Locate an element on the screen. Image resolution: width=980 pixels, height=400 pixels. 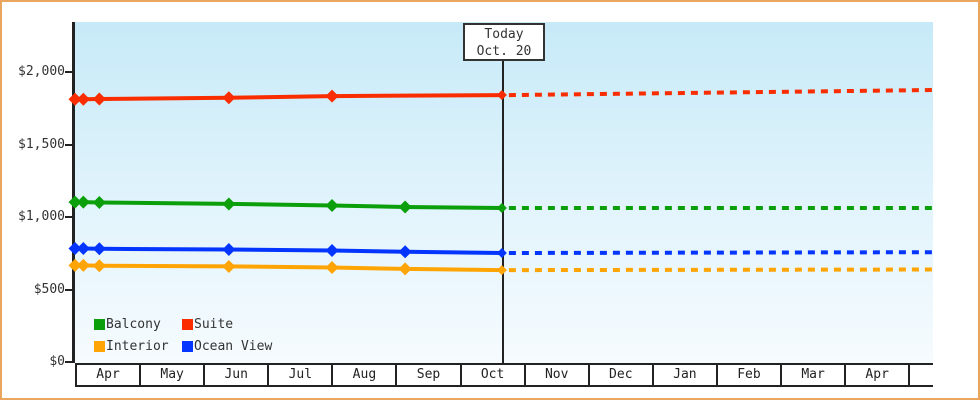
legend-row: Interior Ocean View is located at coordinates (183, 346).